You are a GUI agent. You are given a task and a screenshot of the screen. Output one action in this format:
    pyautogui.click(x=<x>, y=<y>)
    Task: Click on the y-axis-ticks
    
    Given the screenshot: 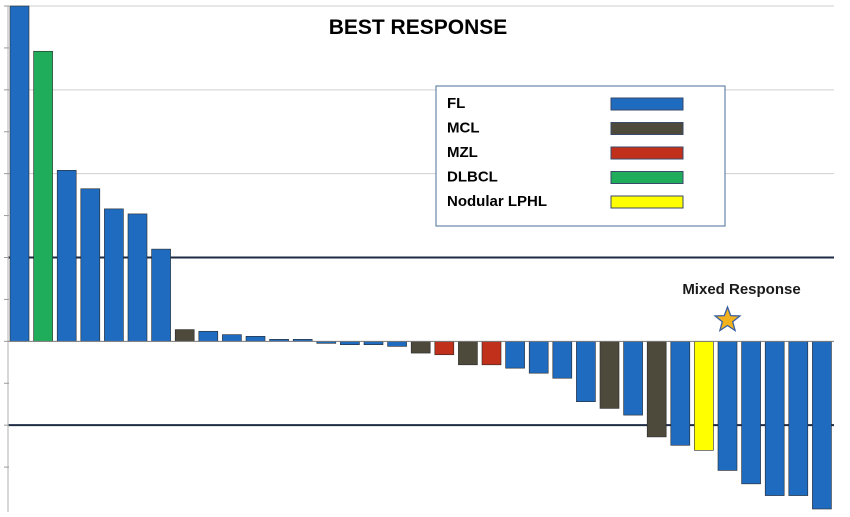 What is the action you would take?
    pyautogui.click(x=6, y=236)
    